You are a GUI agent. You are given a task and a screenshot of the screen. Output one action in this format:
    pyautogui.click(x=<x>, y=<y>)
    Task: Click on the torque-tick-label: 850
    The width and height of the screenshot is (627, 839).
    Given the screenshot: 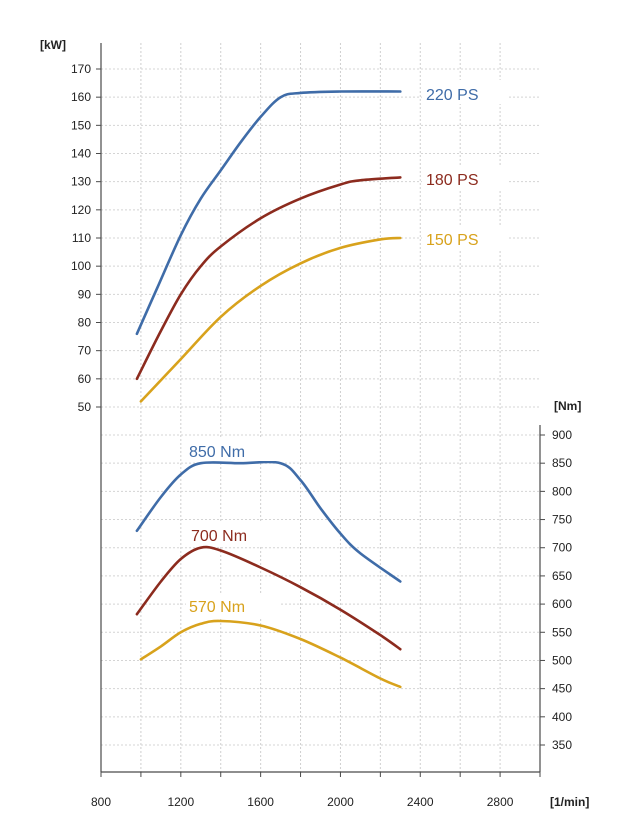 What is the action you would take?
    pyautogui.click(x=562, y=463)
    